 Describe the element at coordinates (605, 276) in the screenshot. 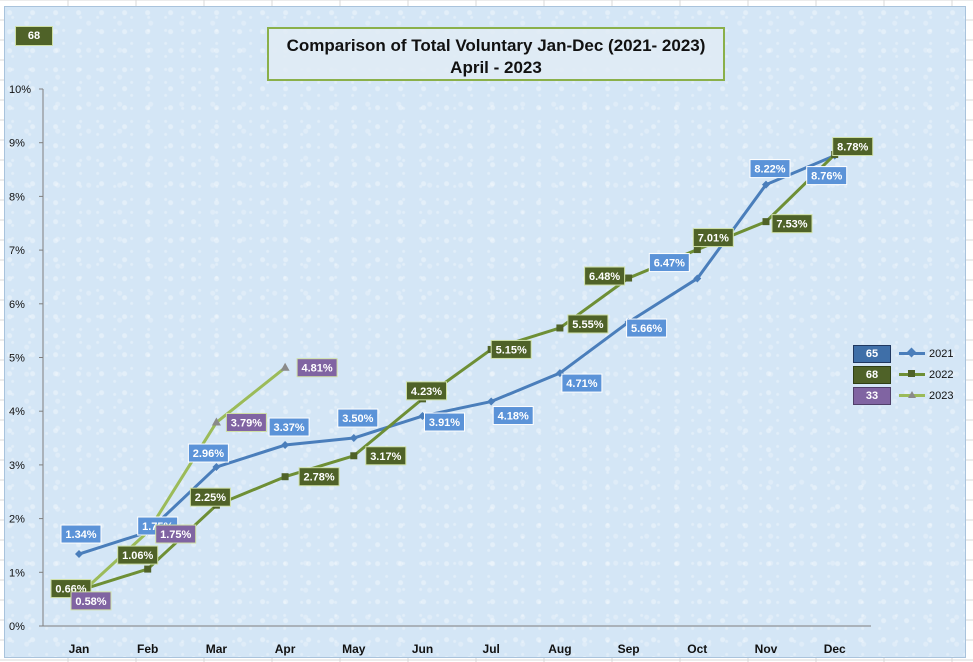

I see `data-label: 6.48%` at that location.